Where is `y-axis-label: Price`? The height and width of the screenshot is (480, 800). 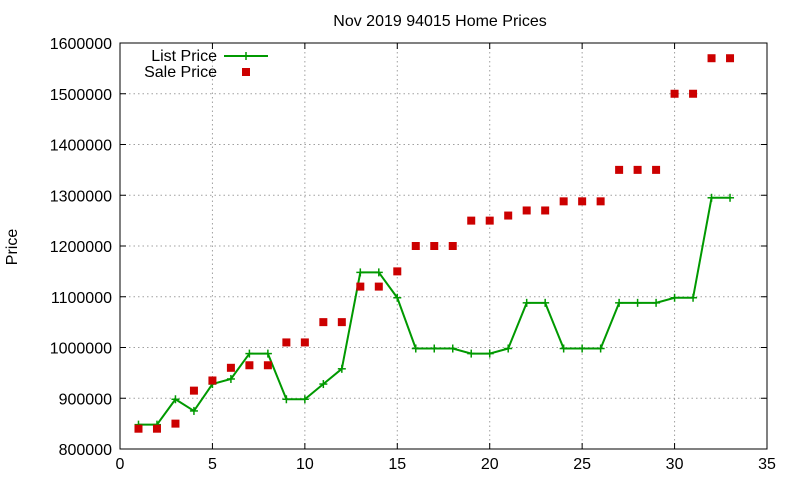 y-axis-label: Price is located at coordinates (12, 247).